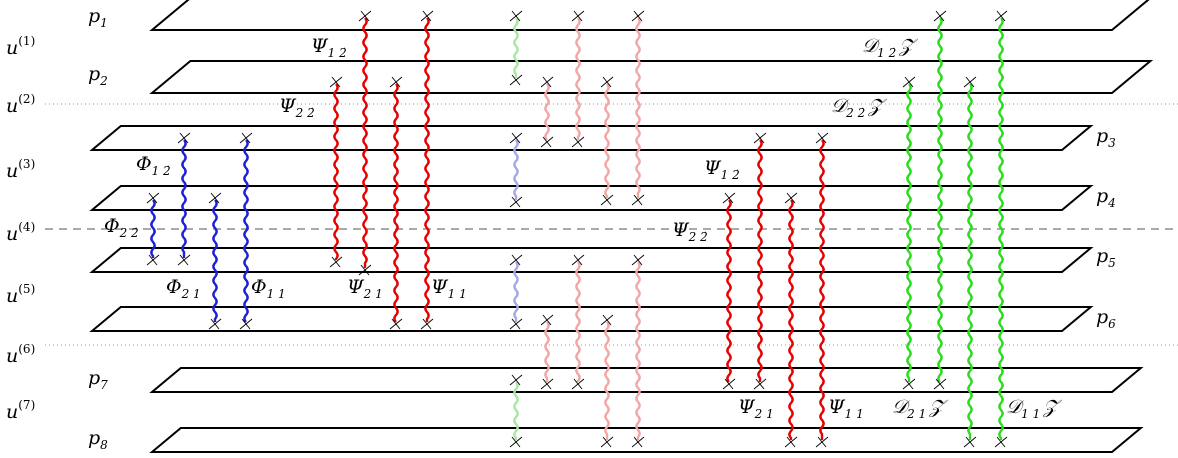 This screenshot has height=458, width=1178. I want to click on field-label-13-tail: 𝒵, so click(908, 46).